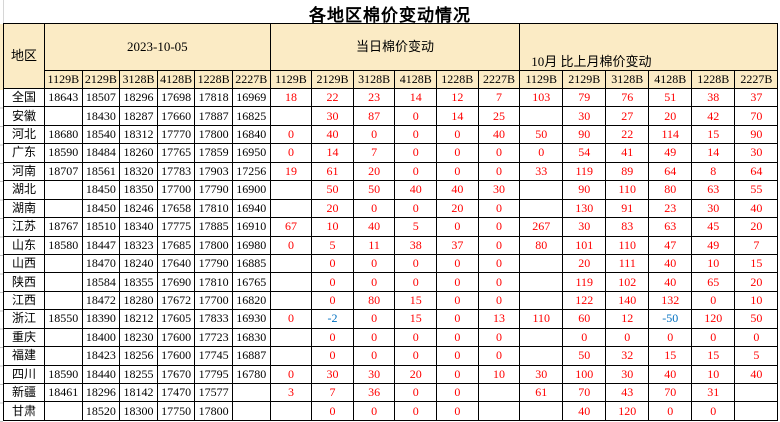  I want to click on daily-change-cell: 10, so click(332, 227).